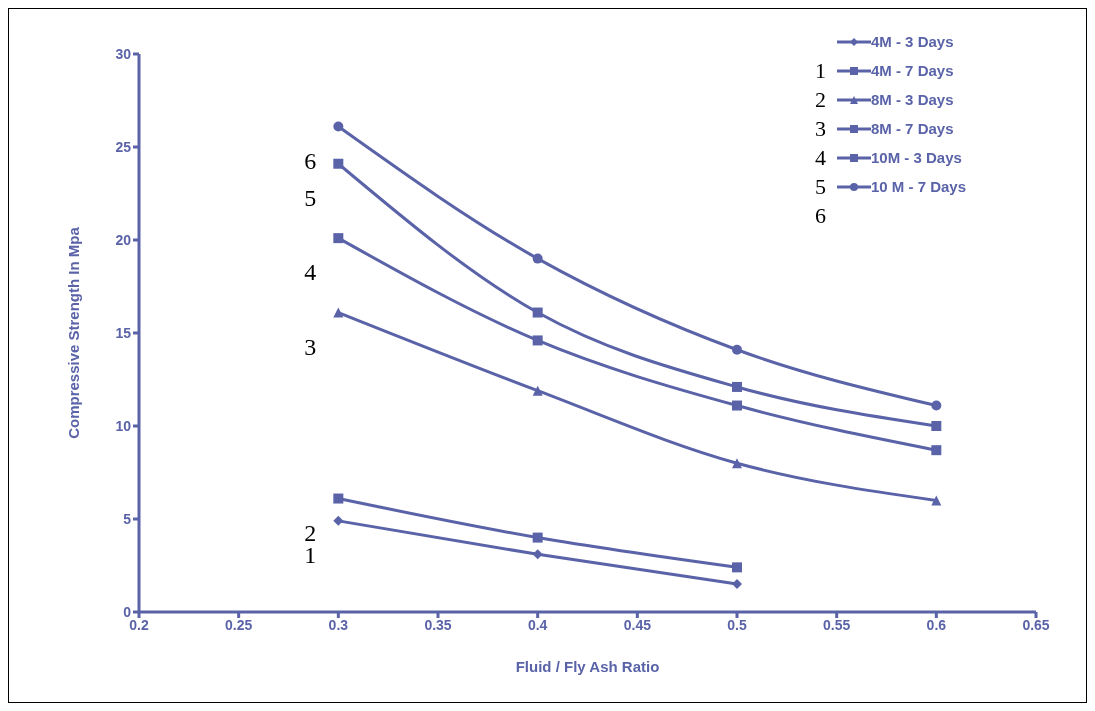 This screenshot has height=711, width=1095. Describe the element at coordinates (338, 624) in the screenshot. I see `x-tick-label: 0.3` at that location.